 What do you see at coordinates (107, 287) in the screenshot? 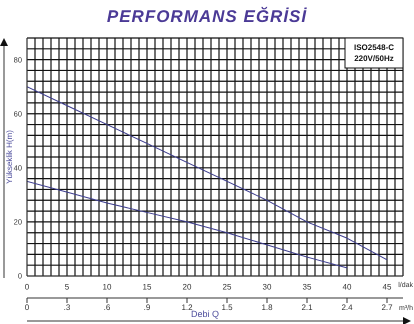
I see `x-tick-label: 10` at bounding box center [107, 287].